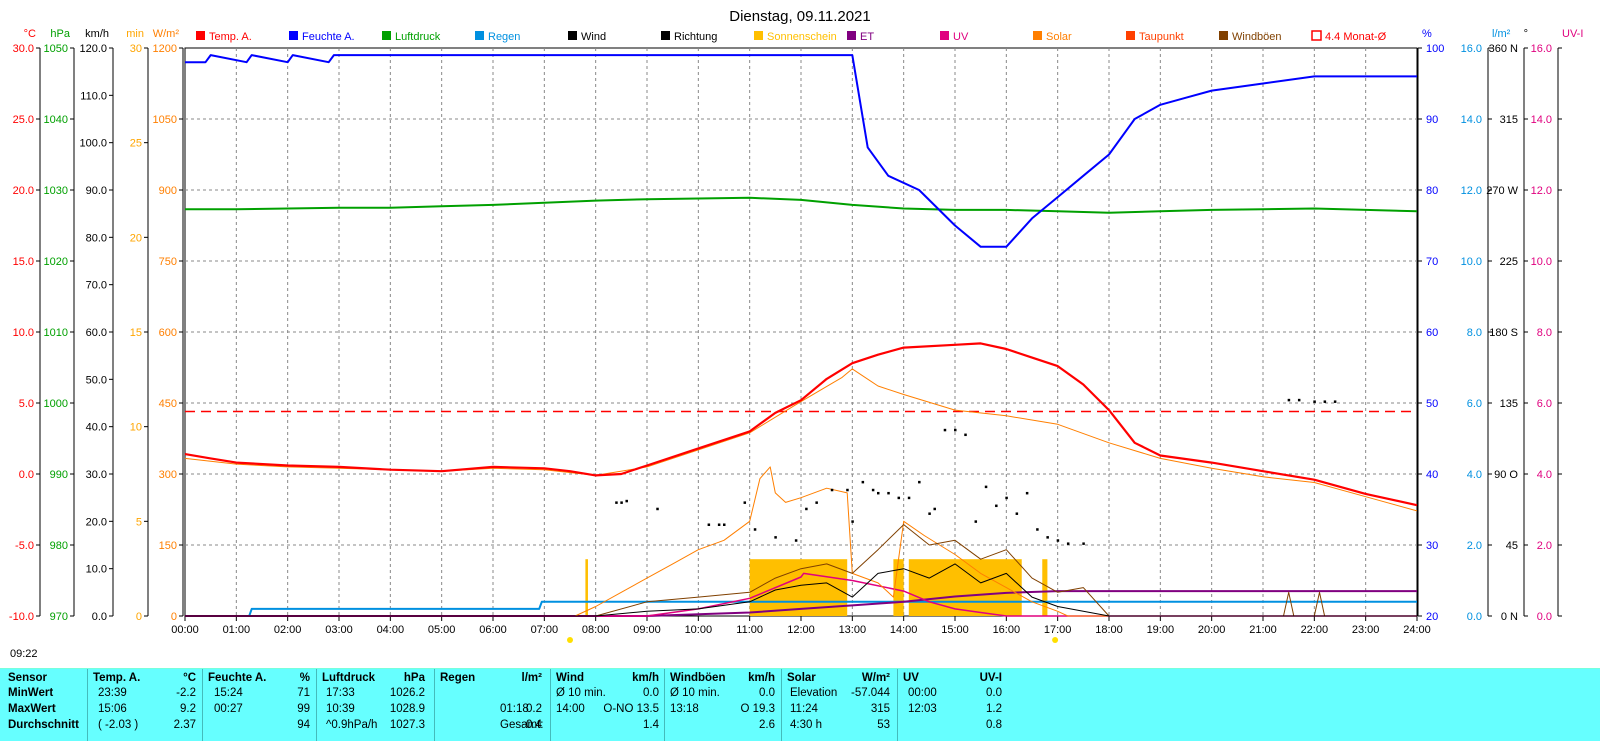  Describe the element at coordinates (1432, 262) in the screenshot. I see `right-axis-tick-label: 70` at that location.